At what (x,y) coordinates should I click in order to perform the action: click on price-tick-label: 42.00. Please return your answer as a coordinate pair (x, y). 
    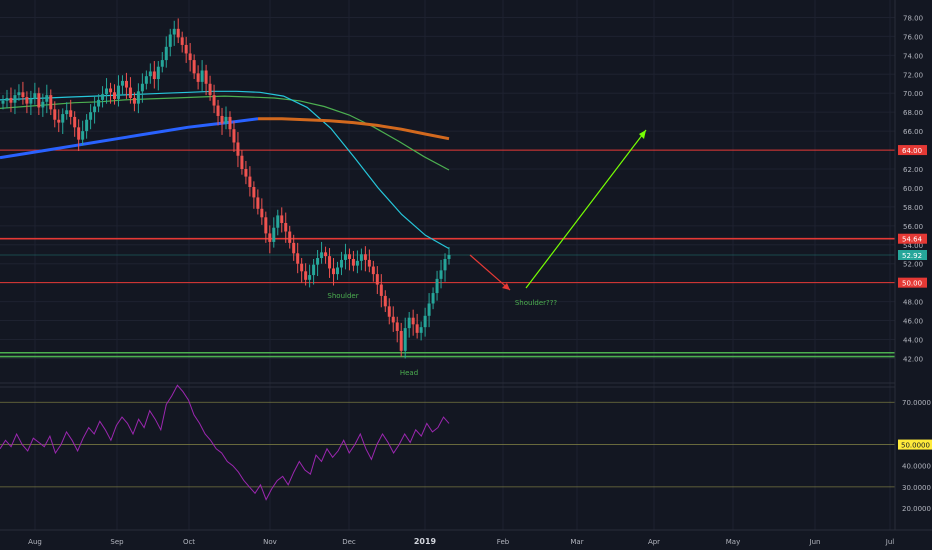
    Looking at the image, I should click on (913, 359).